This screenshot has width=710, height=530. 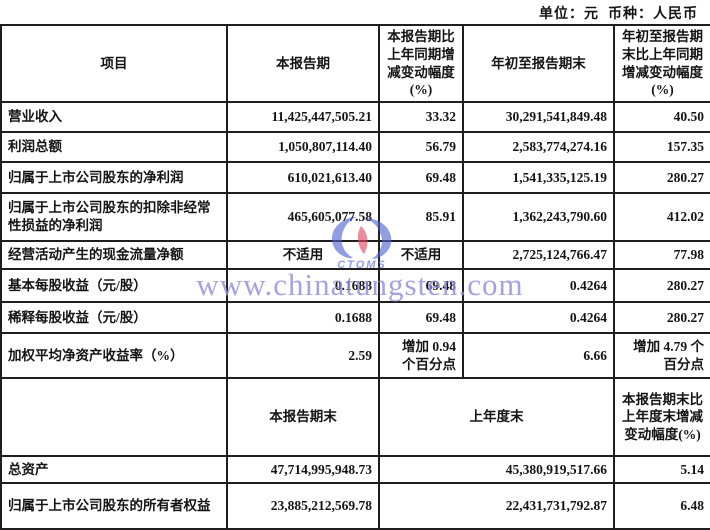 I want to click on cell-ytd-value: 1,362,243,790.60, so click(x=538, y=217).